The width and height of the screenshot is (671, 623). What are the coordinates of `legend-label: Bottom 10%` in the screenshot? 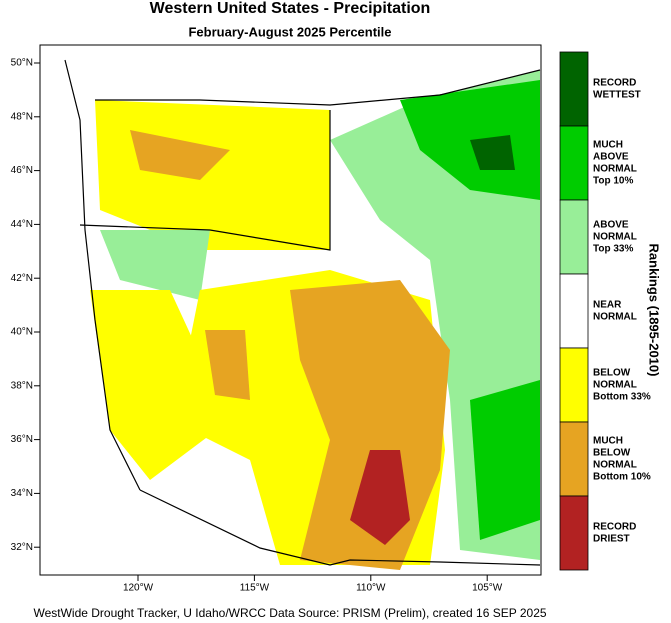 It's located at (622, 477).